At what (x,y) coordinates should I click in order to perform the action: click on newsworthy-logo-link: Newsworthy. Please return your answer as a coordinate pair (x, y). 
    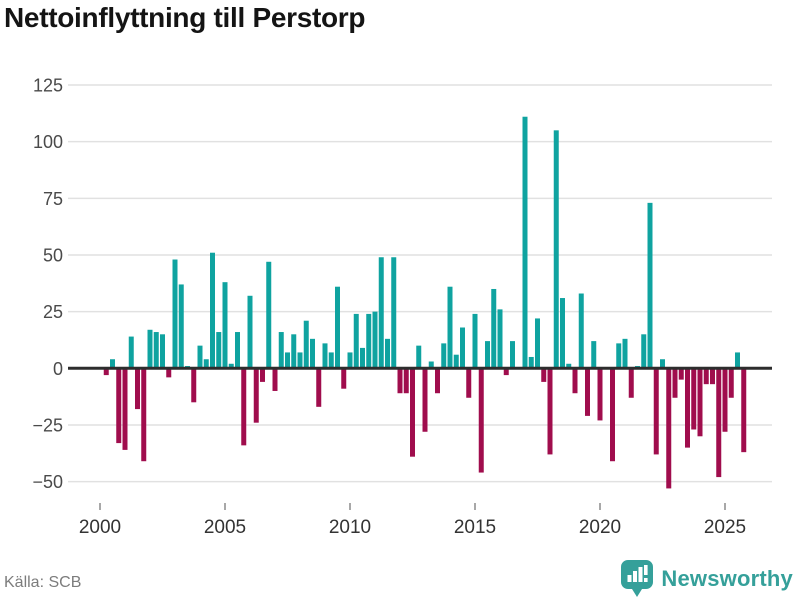
    Looking at the image, I should click on (707, 579).